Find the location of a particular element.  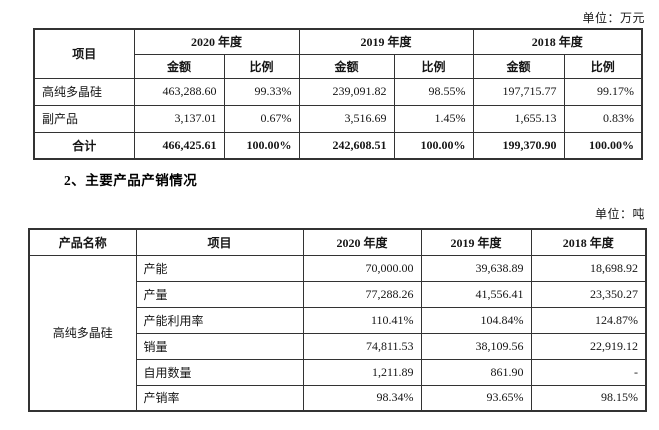

col-header-amount-2020: 金额 is located at coordinates (179, 66).